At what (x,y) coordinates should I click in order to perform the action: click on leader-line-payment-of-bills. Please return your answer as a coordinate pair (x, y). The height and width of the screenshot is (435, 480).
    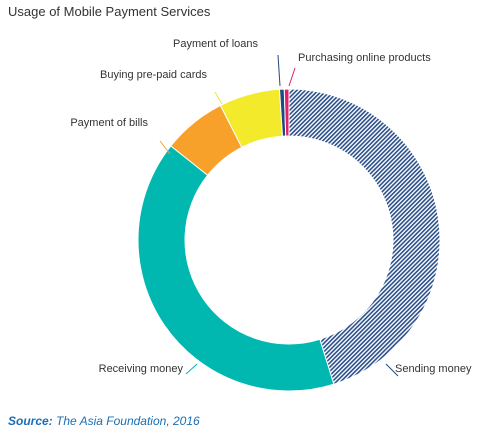
    Looking at the image, I should click on (165, 147).